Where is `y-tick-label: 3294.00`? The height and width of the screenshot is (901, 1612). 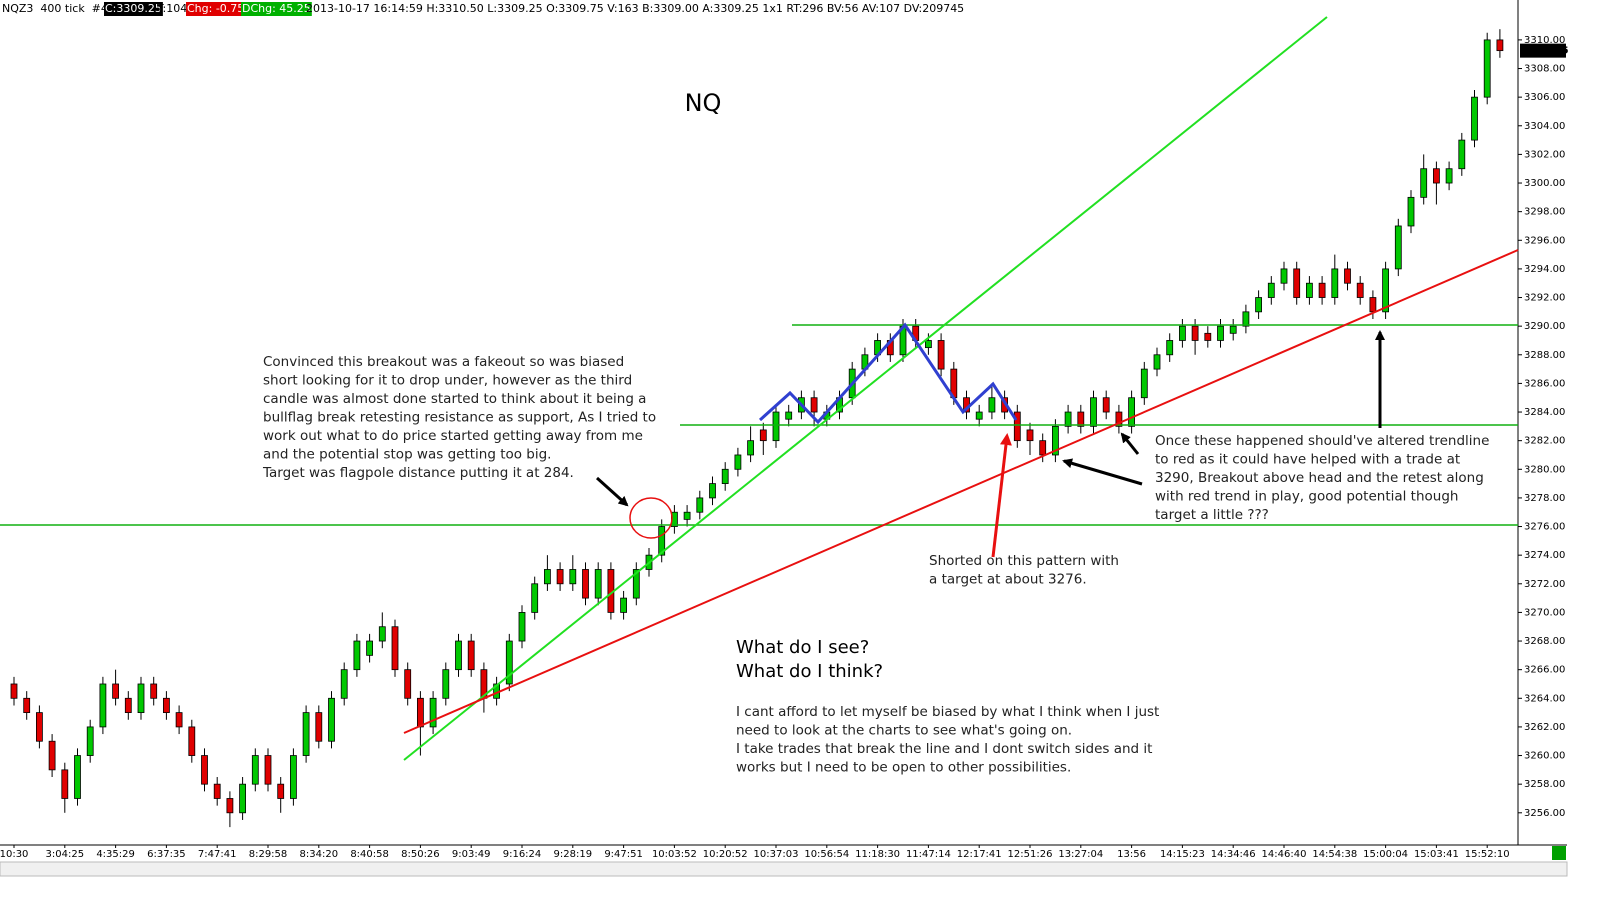 y-tick-label: 3294.00 is located at coordinates (1544, 269).